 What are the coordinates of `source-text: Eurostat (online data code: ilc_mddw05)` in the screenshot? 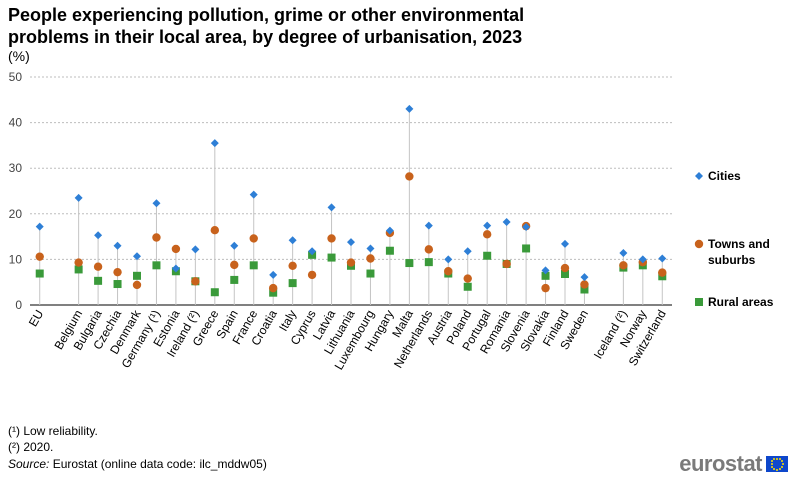 It's located at (158, 464).